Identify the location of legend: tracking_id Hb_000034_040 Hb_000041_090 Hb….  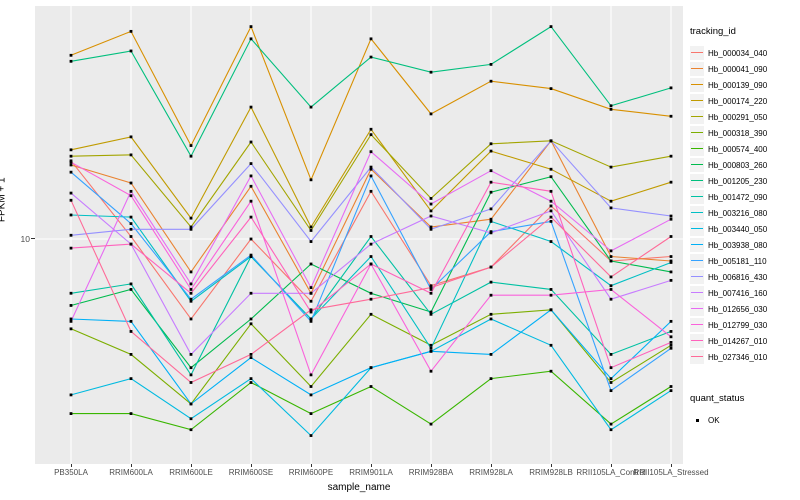
(745, 227).